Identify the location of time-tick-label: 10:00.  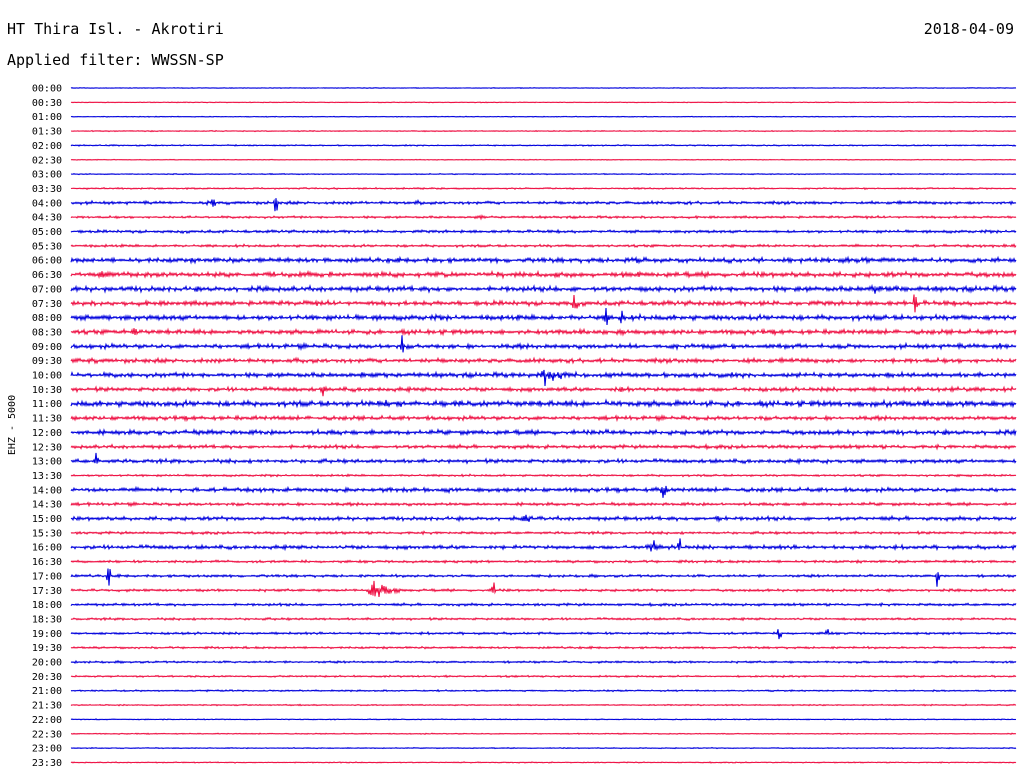
(47, 376).